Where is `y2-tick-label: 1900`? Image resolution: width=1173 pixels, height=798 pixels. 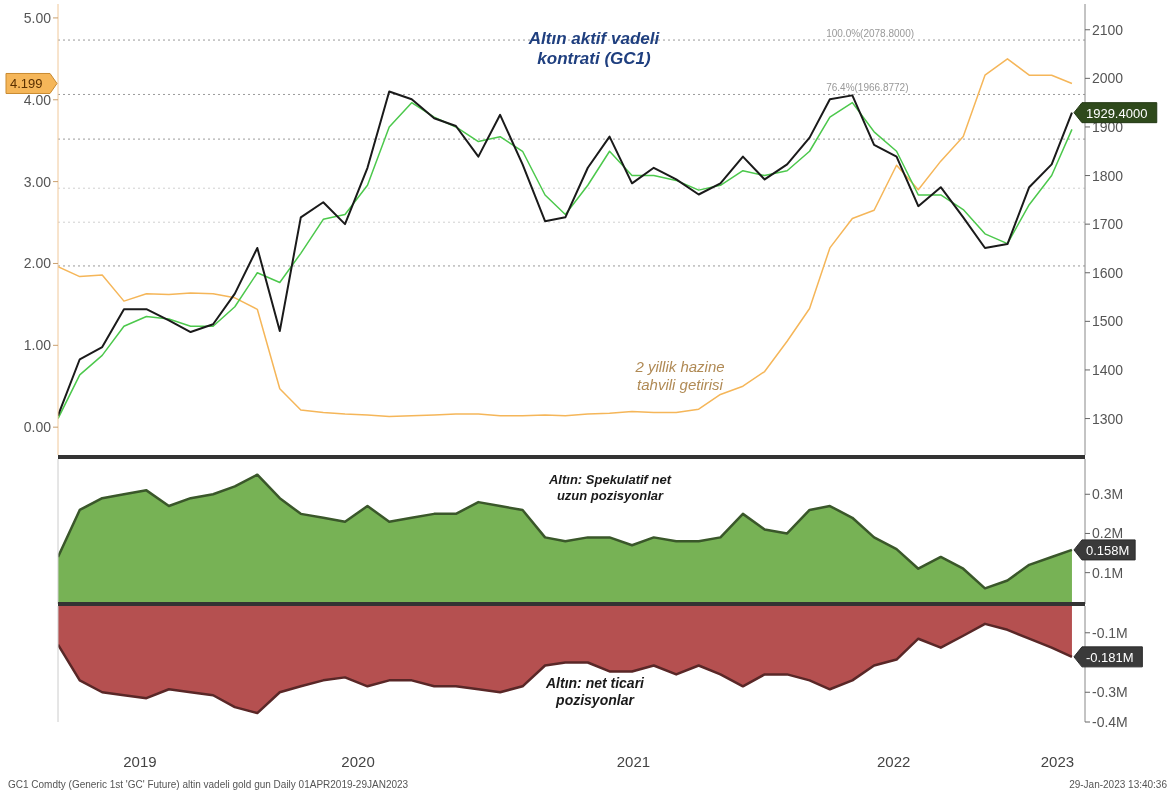
y2-tick-label: 1900 is located at coordinates (1108, 126).